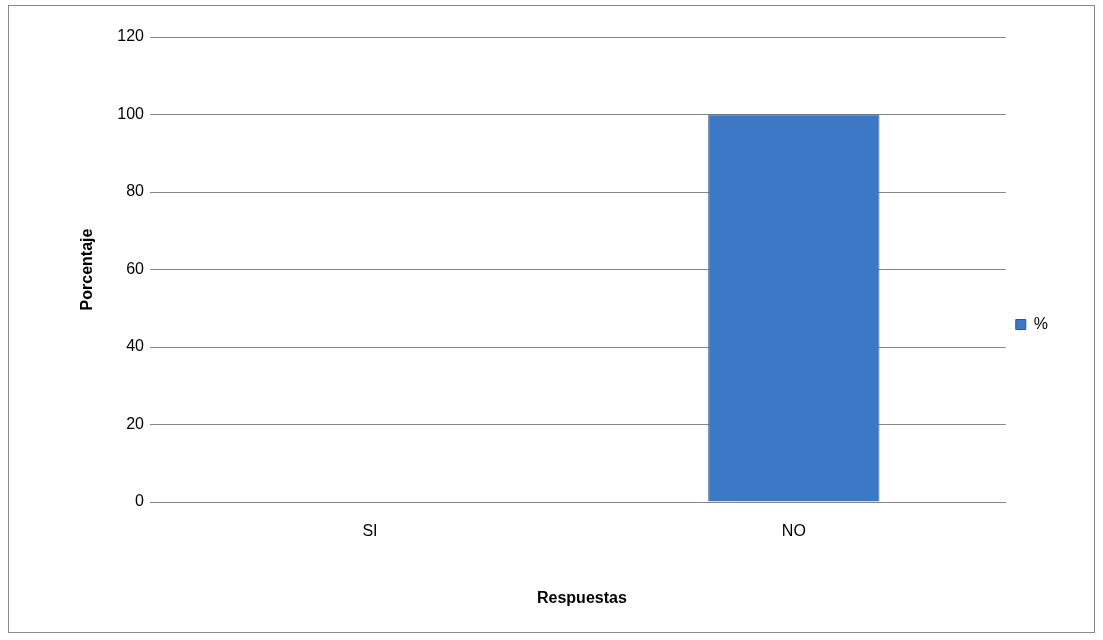 This screenshot has height=640, width=1103. Describe the element at coordinates (1041, 323) in the screenshot. I see `legend-label: %` at that location.